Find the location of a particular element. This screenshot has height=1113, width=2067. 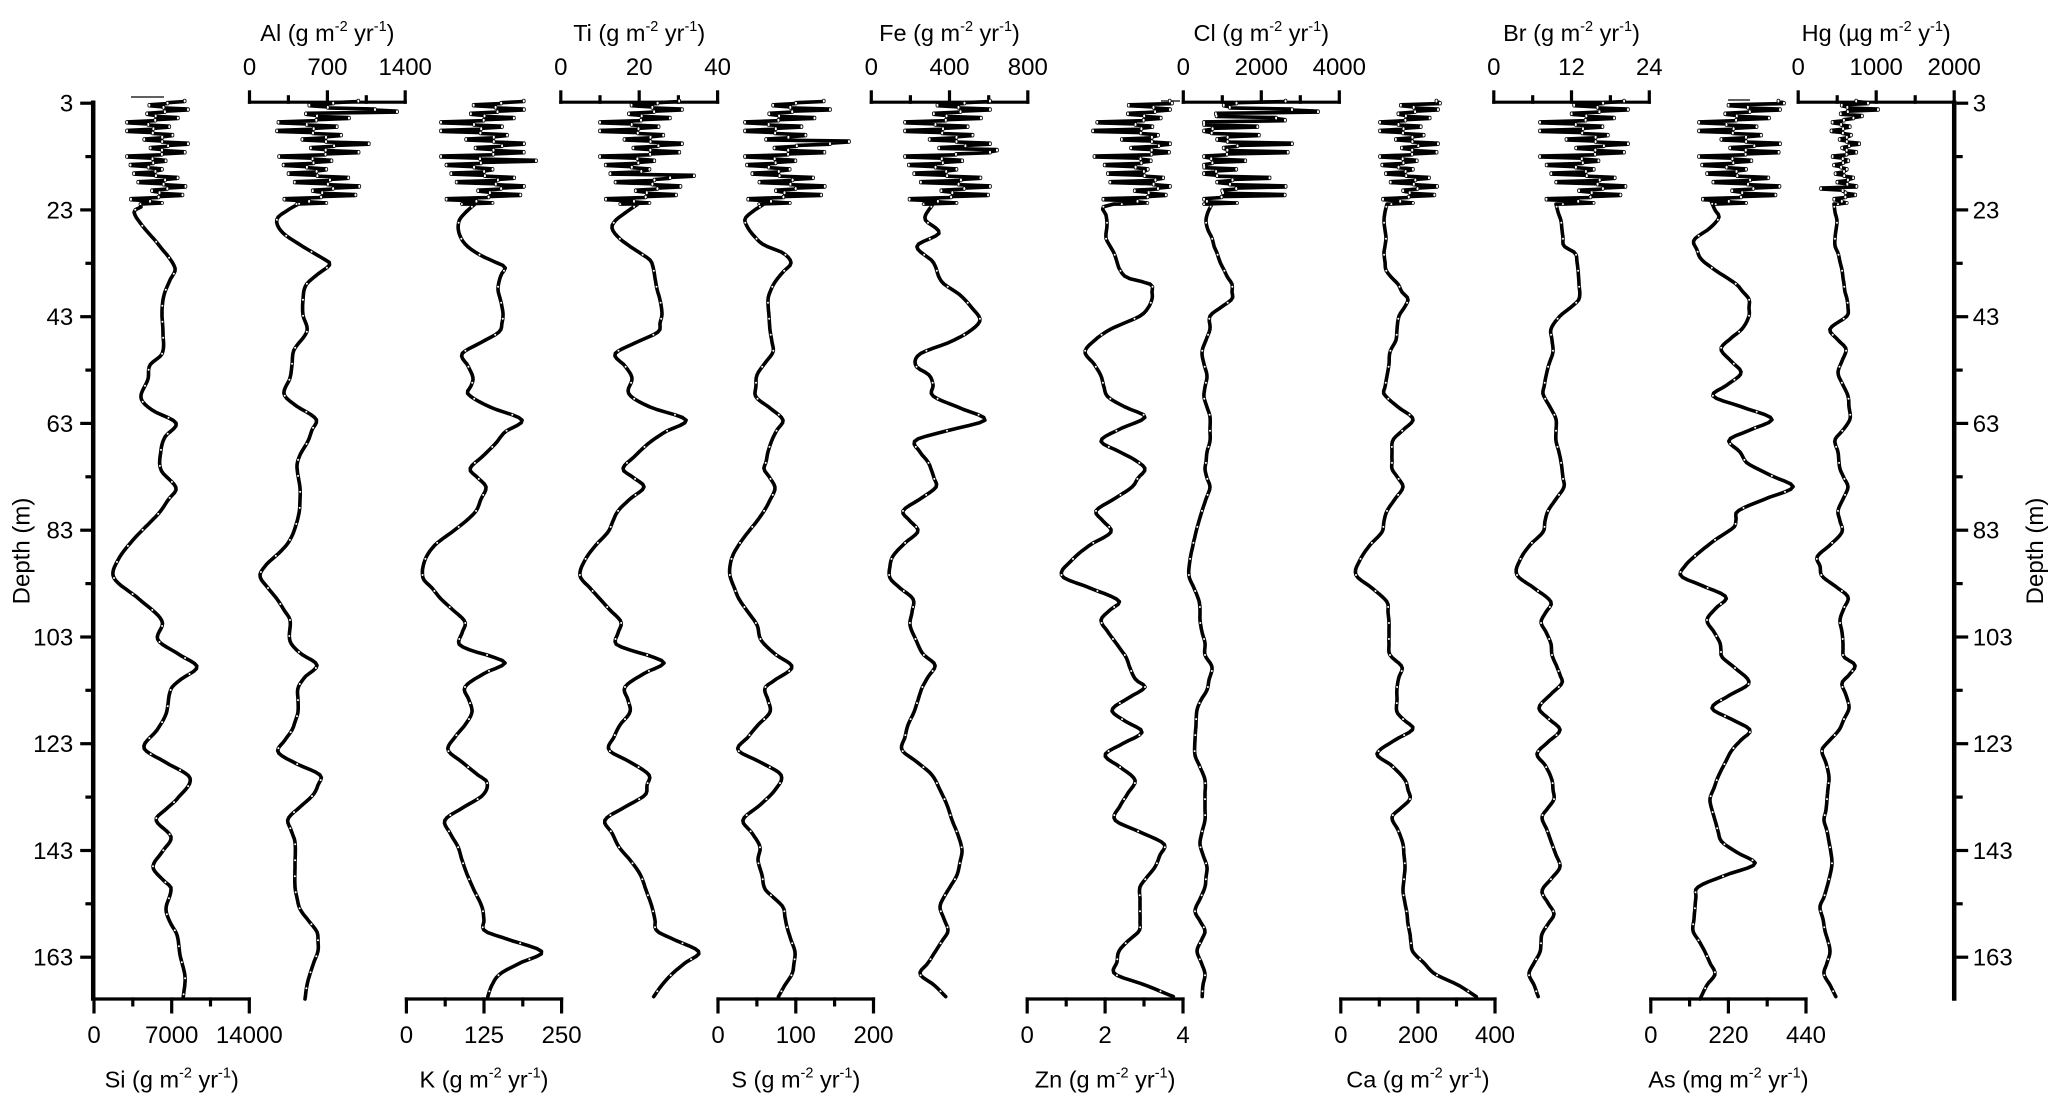

svg-text: 2 is located at coordinates (1104, 1035).